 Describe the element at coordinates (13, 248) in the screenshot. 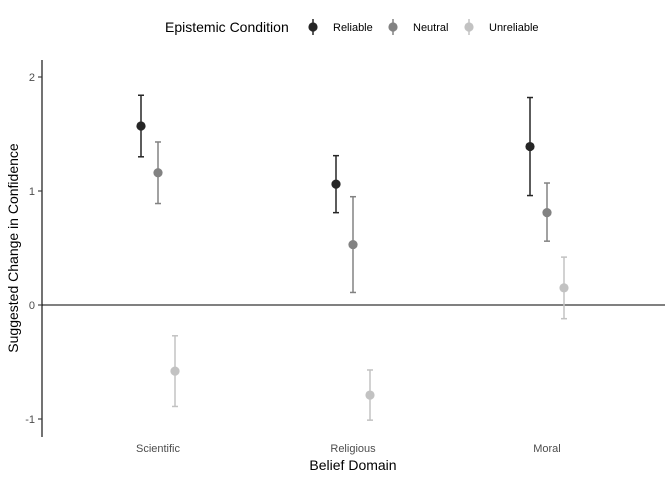

I see `y-axis-title: Suggested Change in Confidence` at that location.